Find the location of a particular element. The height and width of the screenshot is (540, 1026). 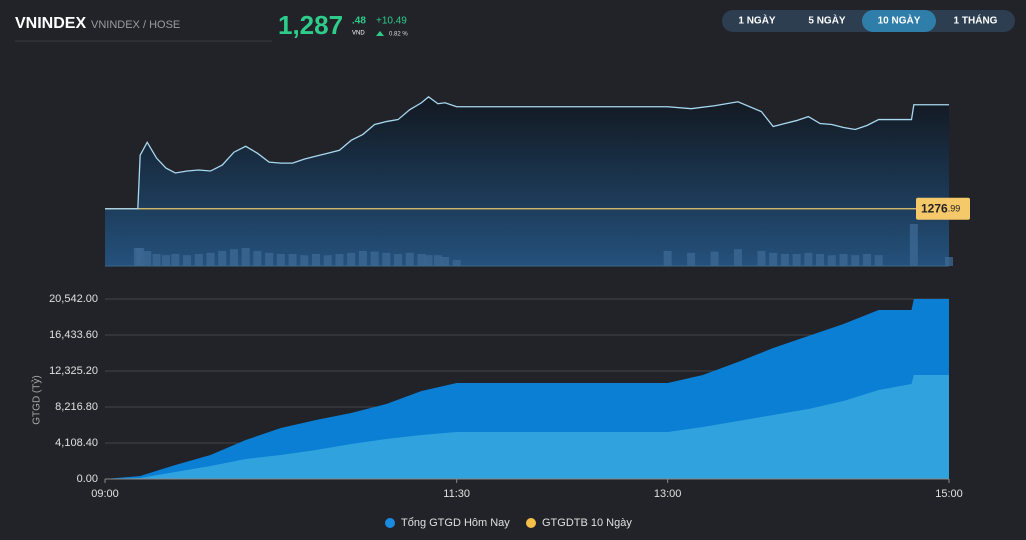

y-axis-label: GTGD (Tỷ) is located at coordinates (37, 399).